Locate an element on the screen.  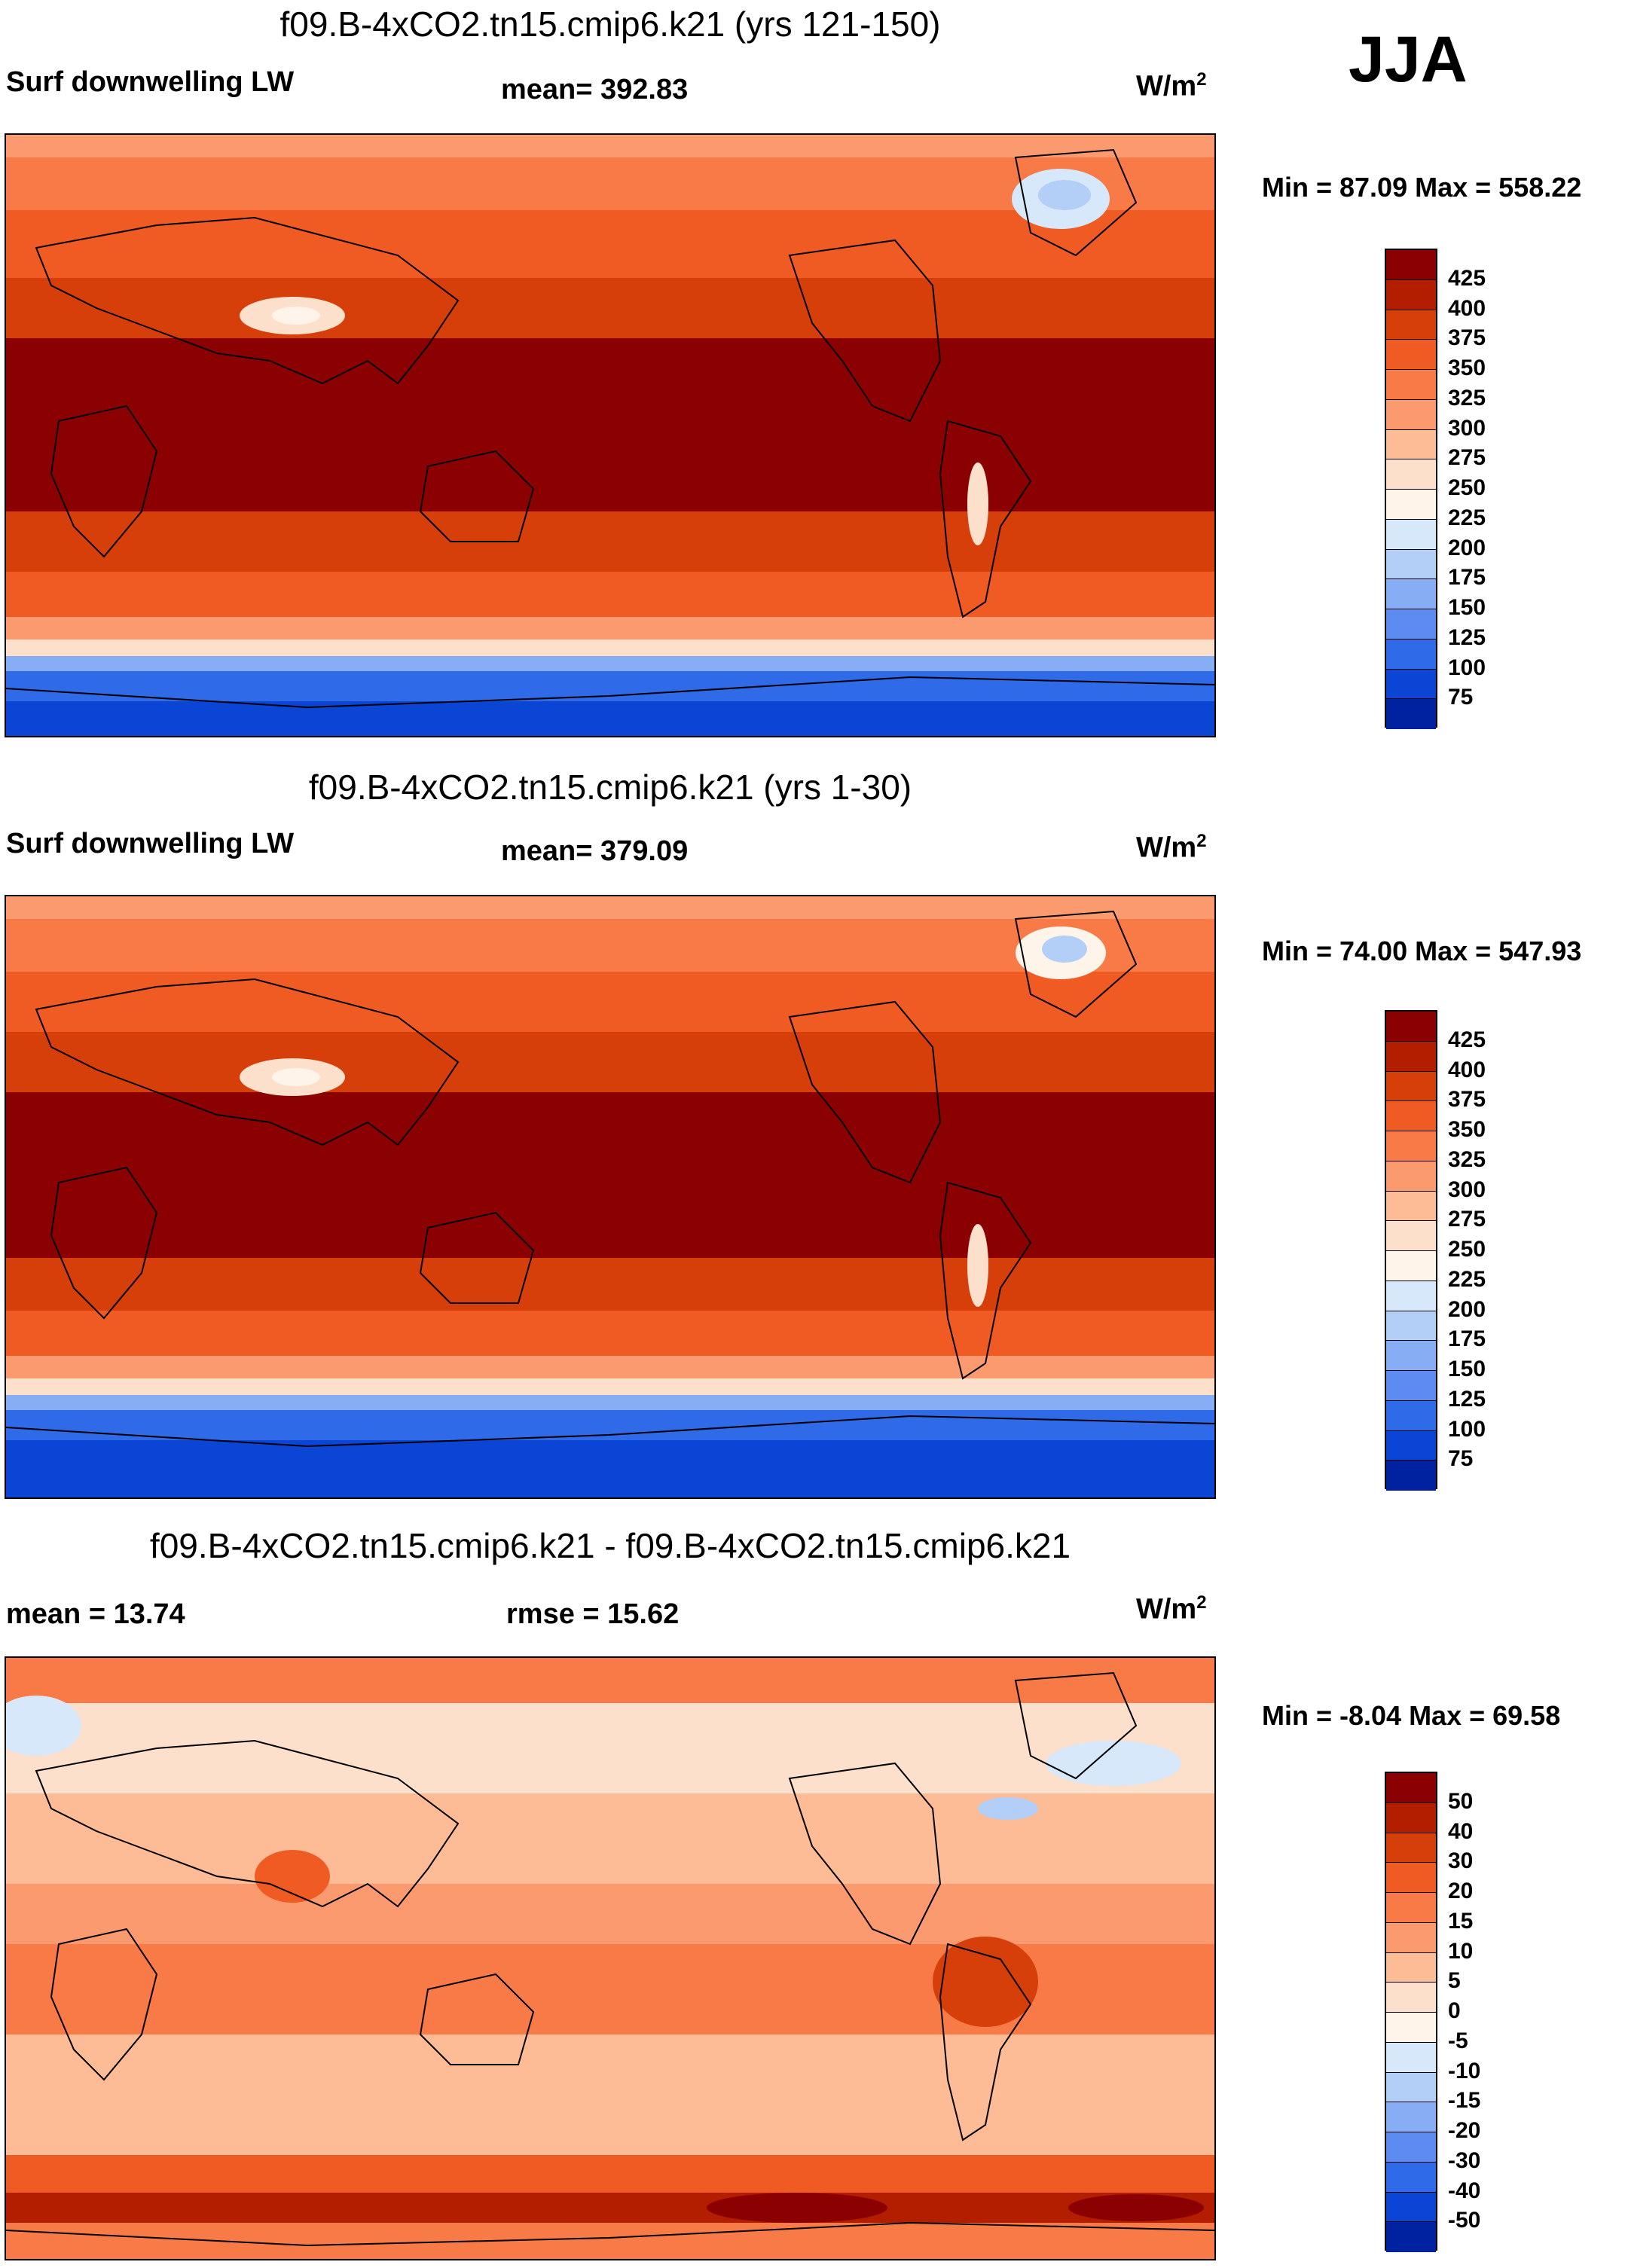
panel3-minmax: Min = -8.04 Max = 69.58 is located at coordinates (1411, 1716).